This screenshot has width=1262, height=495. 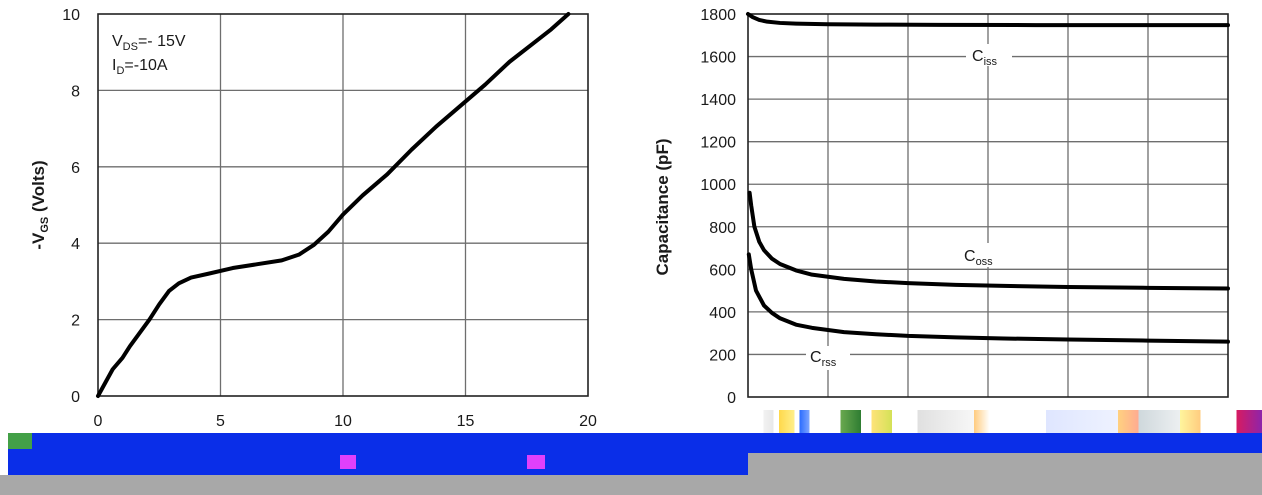 I want to click on y-tick-label: 2, so click(x=75, y=321).